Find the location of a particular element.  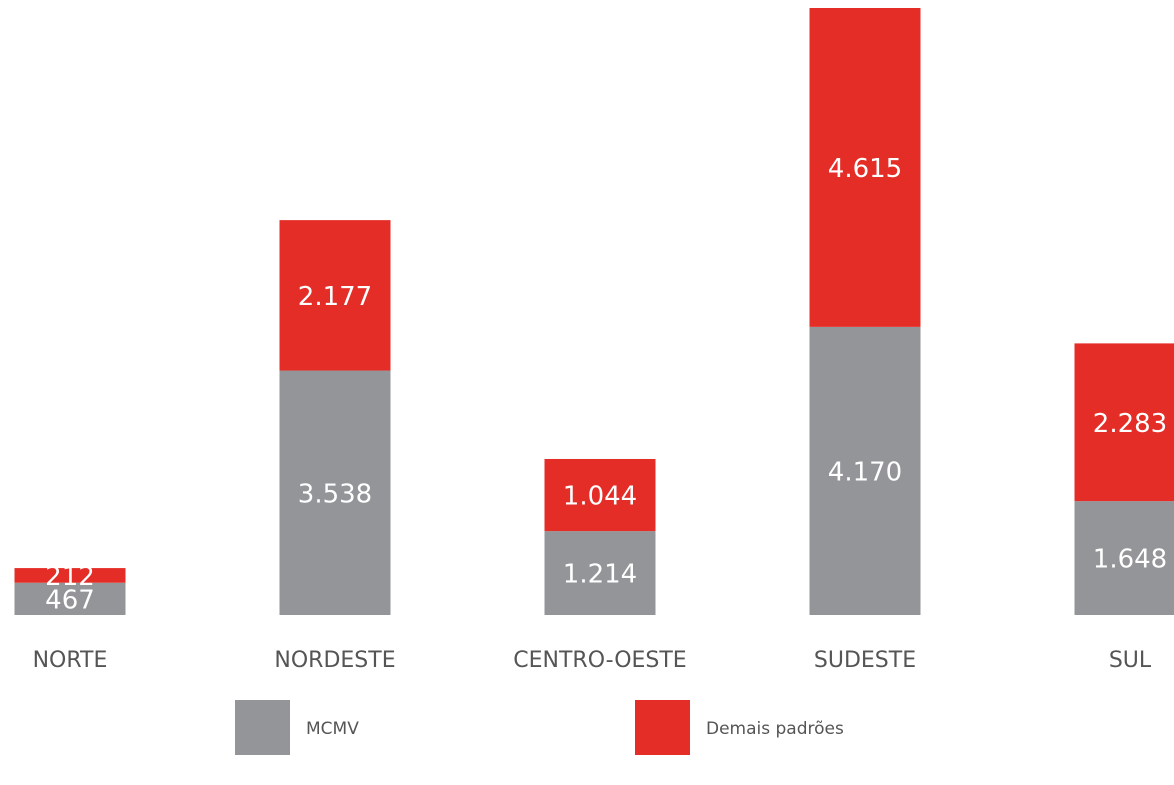

value-label: 4.615 is located at coordinates (865, 169).